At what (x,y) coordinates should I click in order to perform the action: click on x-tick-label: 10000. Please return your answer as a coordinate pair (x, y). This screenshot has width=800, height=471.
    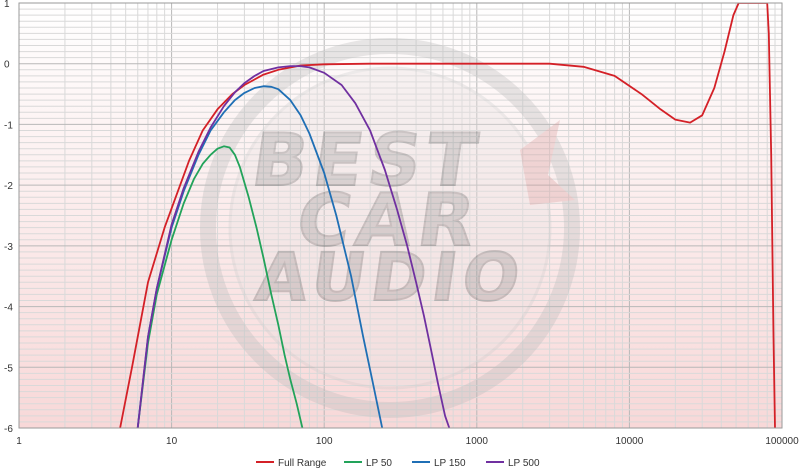
    Looking at the image, I should click on (629, 441).